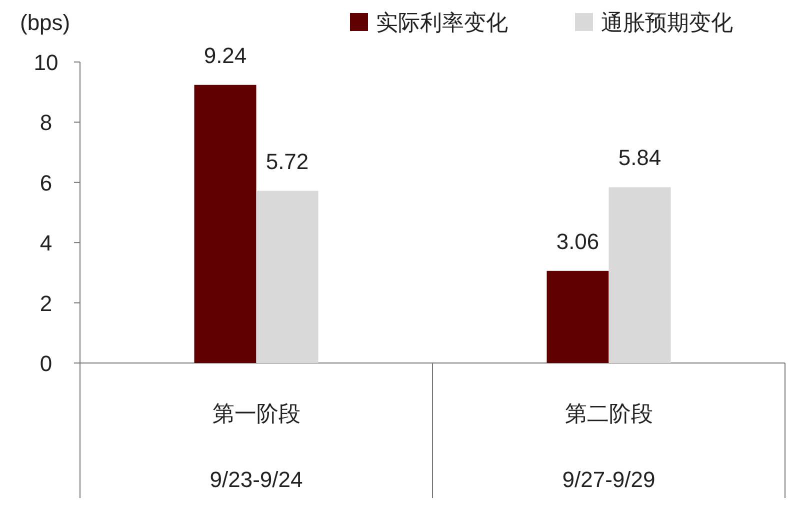 The image size is (809, 516). I want to click on category-label: 第二阶段 9/27-9/29, so click(609, 446).